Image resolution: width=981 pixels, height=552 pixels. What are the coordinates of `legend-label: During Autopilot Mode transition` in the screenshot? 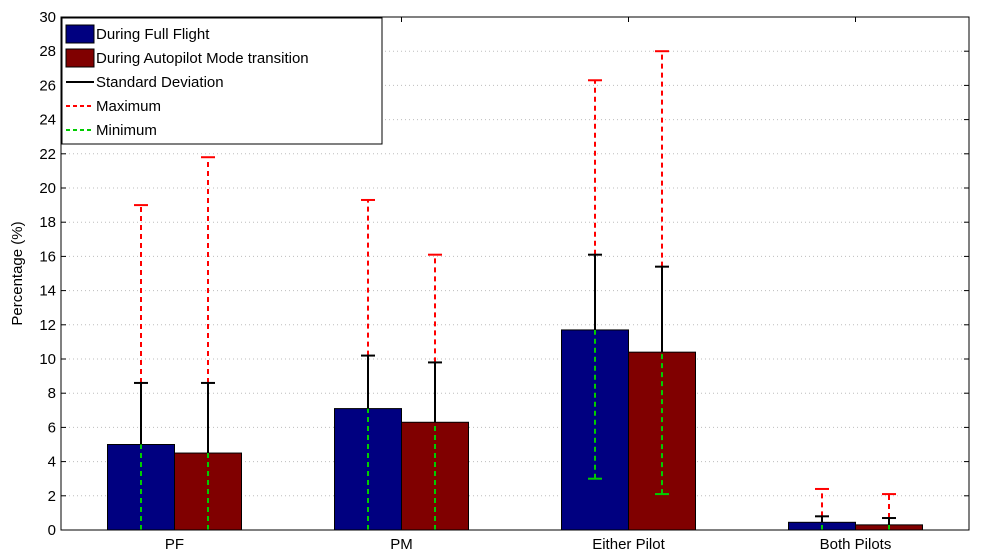 It's located at (202, 58).